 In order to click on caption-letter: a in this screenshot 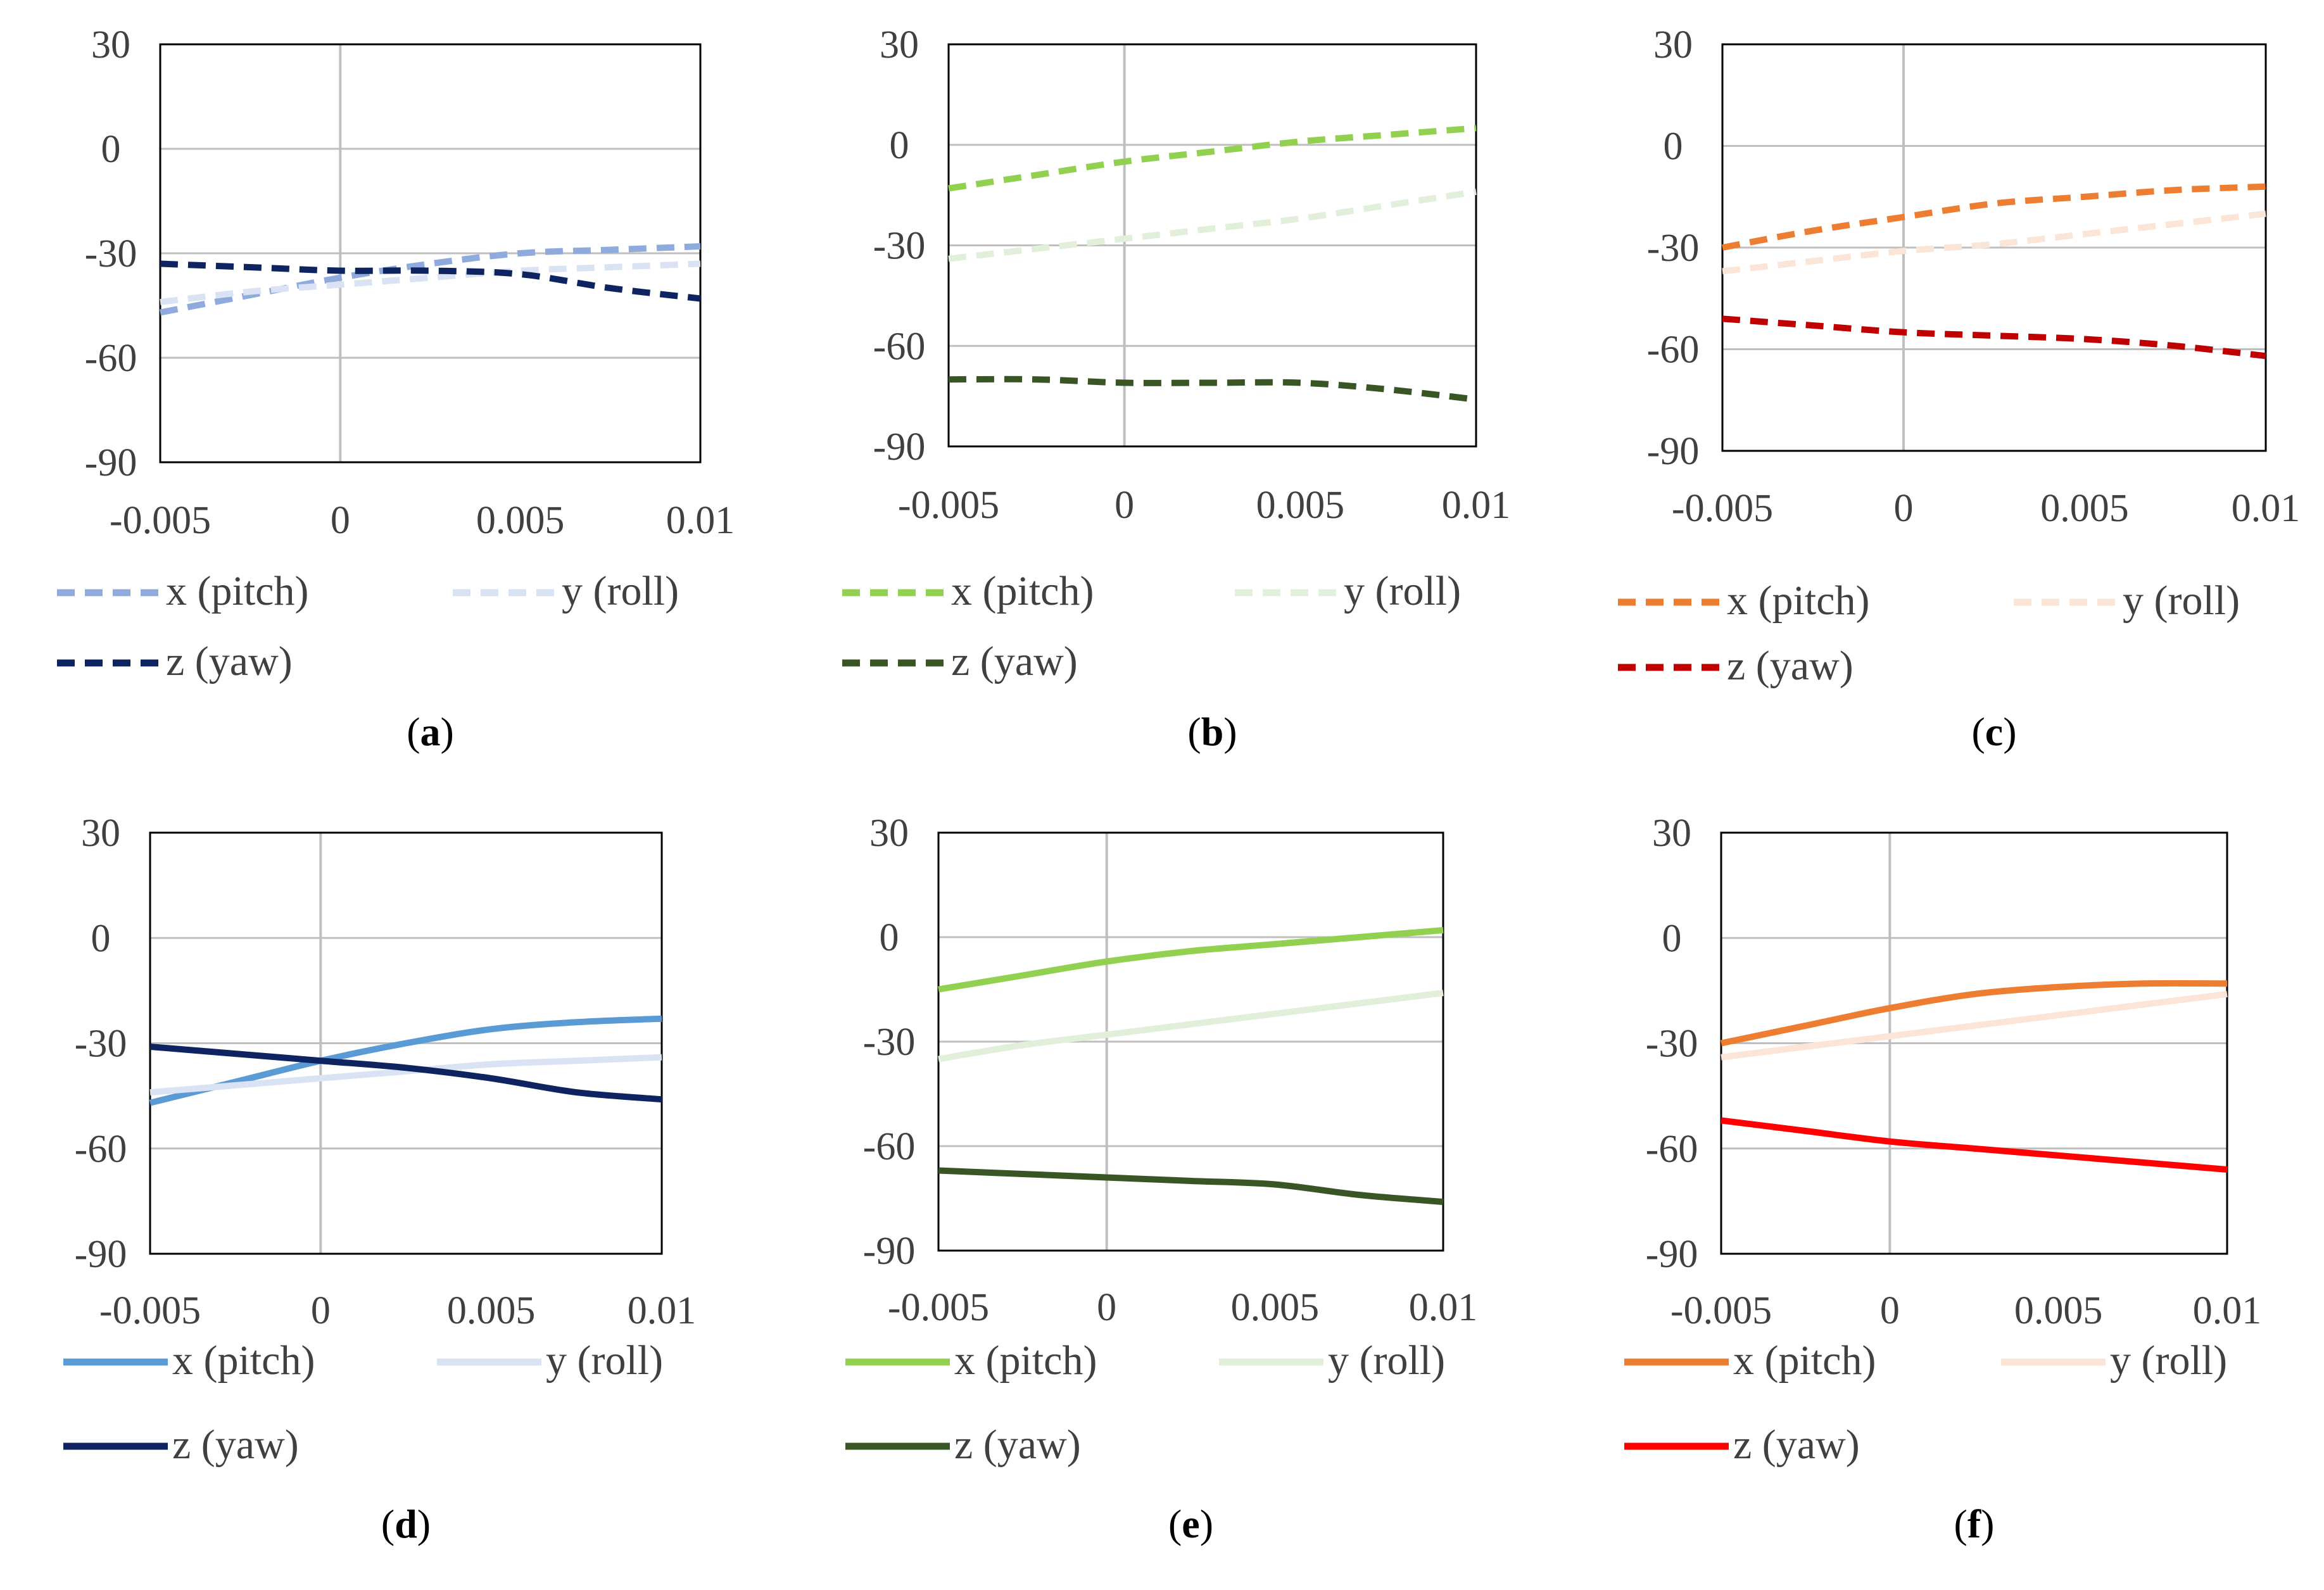, I will do `click(430, 731)`.